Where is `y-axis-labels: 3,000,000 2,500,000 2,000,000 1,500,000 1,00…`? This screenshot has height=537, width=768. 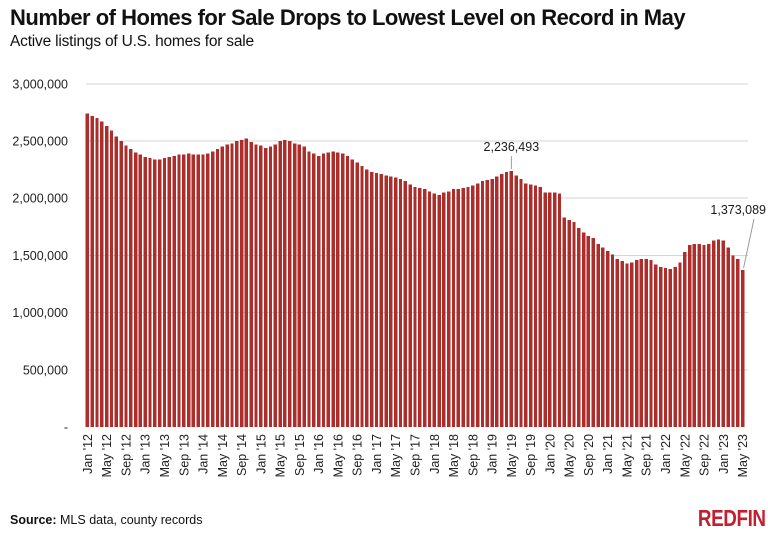
y-axis-labels: 3,000,000 2,500,000 2,000,000 1,500,000 1,00… is located at coordinates (40, 255).